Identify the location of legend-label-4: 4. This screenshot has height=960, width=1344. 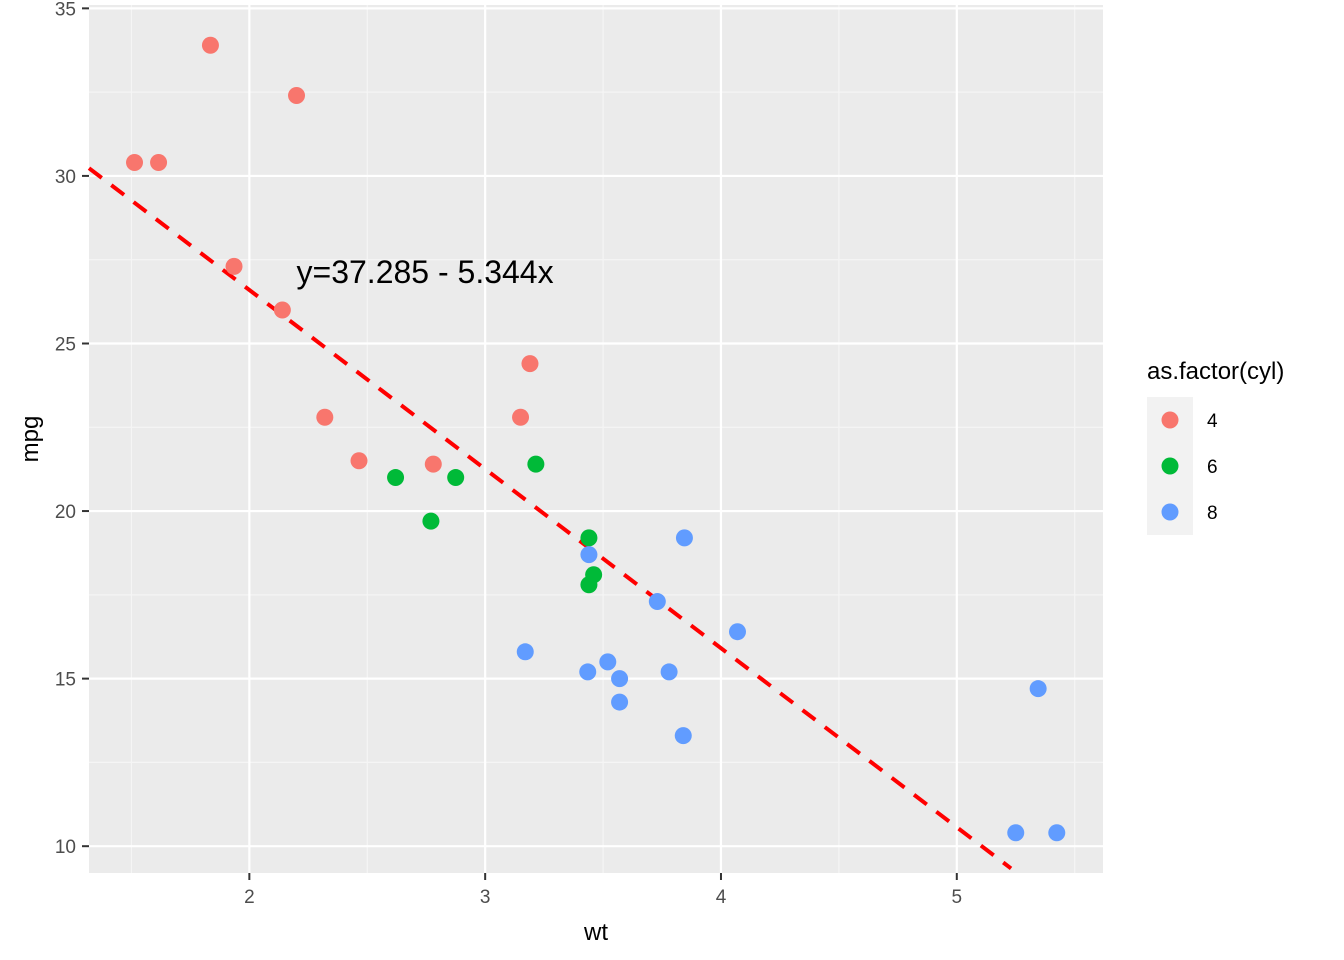
(1212, 421).